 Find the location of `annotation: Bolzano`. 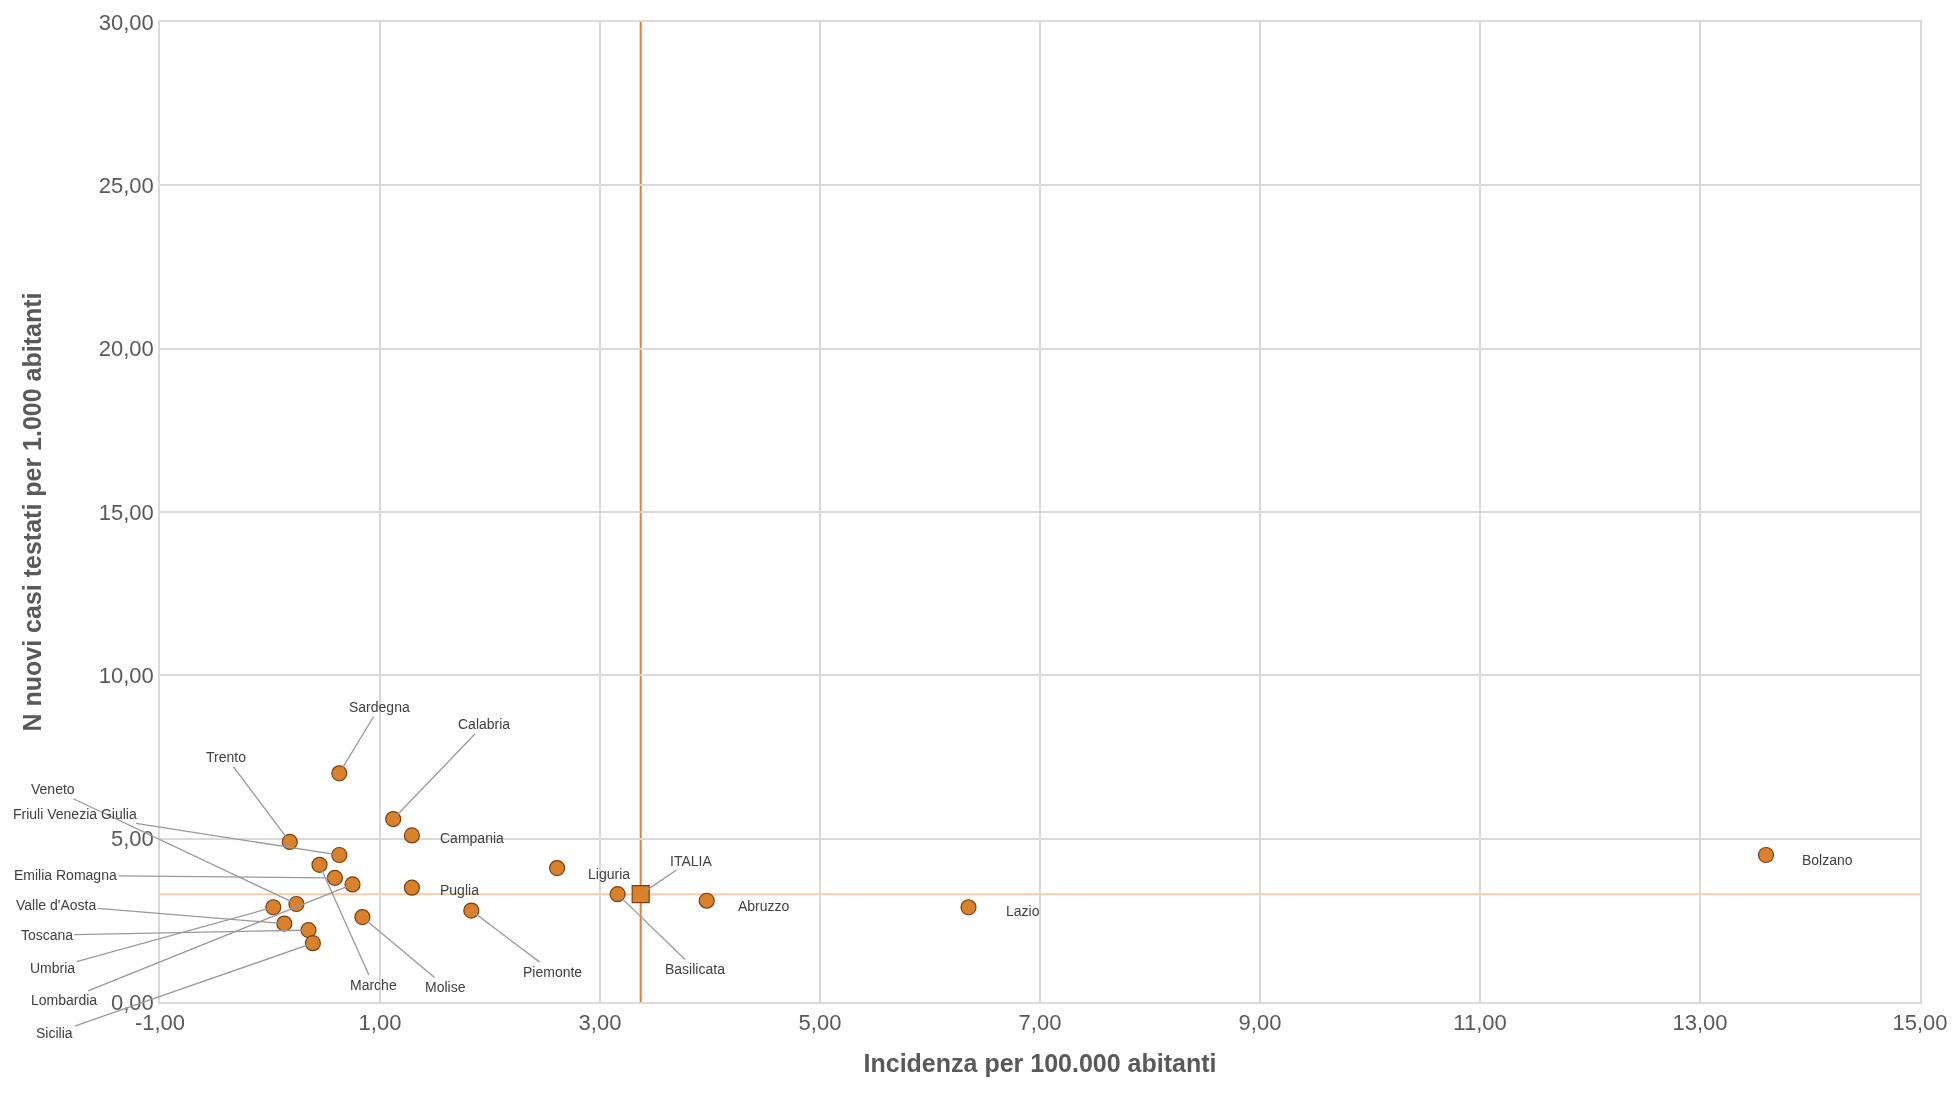

annotation: Bolzano is located at coordinates (1827, 860).